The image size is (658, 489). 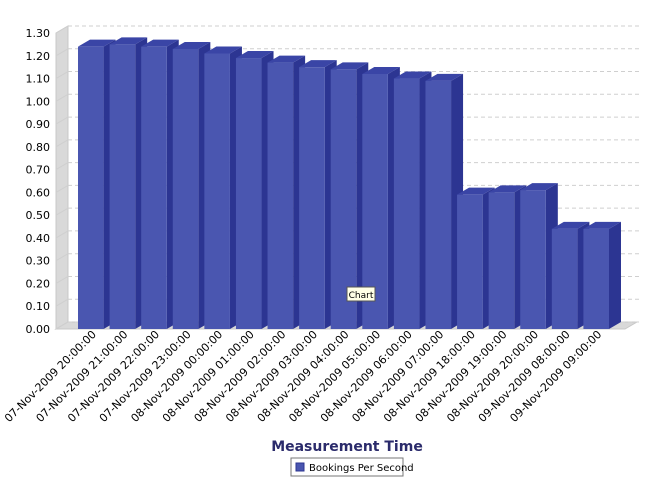 I want to click on y-tick-label: 0.00, so click(x=38, y=329).